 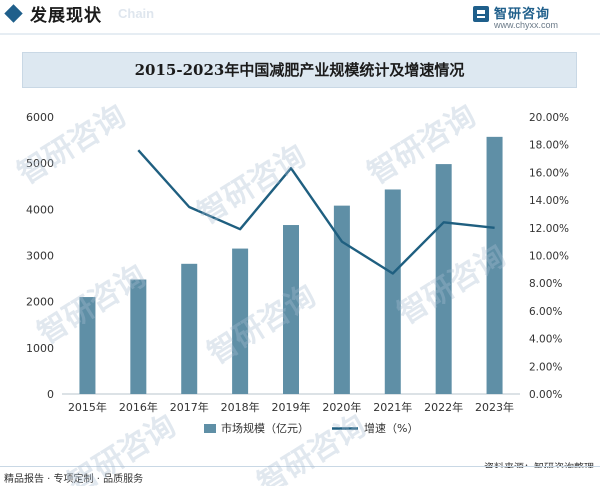 What do you see at coordinates (87, 407) in the screenshot?
I see `x-tick-label: 2015年` at bounding box center [87, 407].